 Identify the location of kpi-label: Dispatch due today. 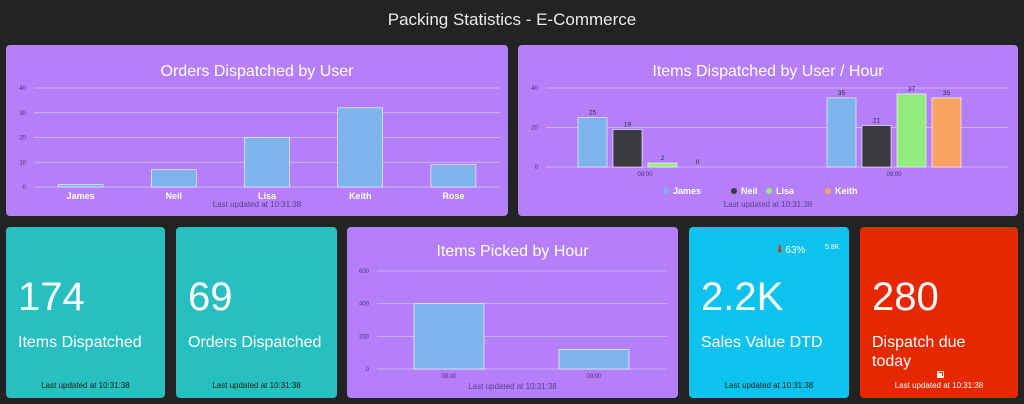
(919, 352).